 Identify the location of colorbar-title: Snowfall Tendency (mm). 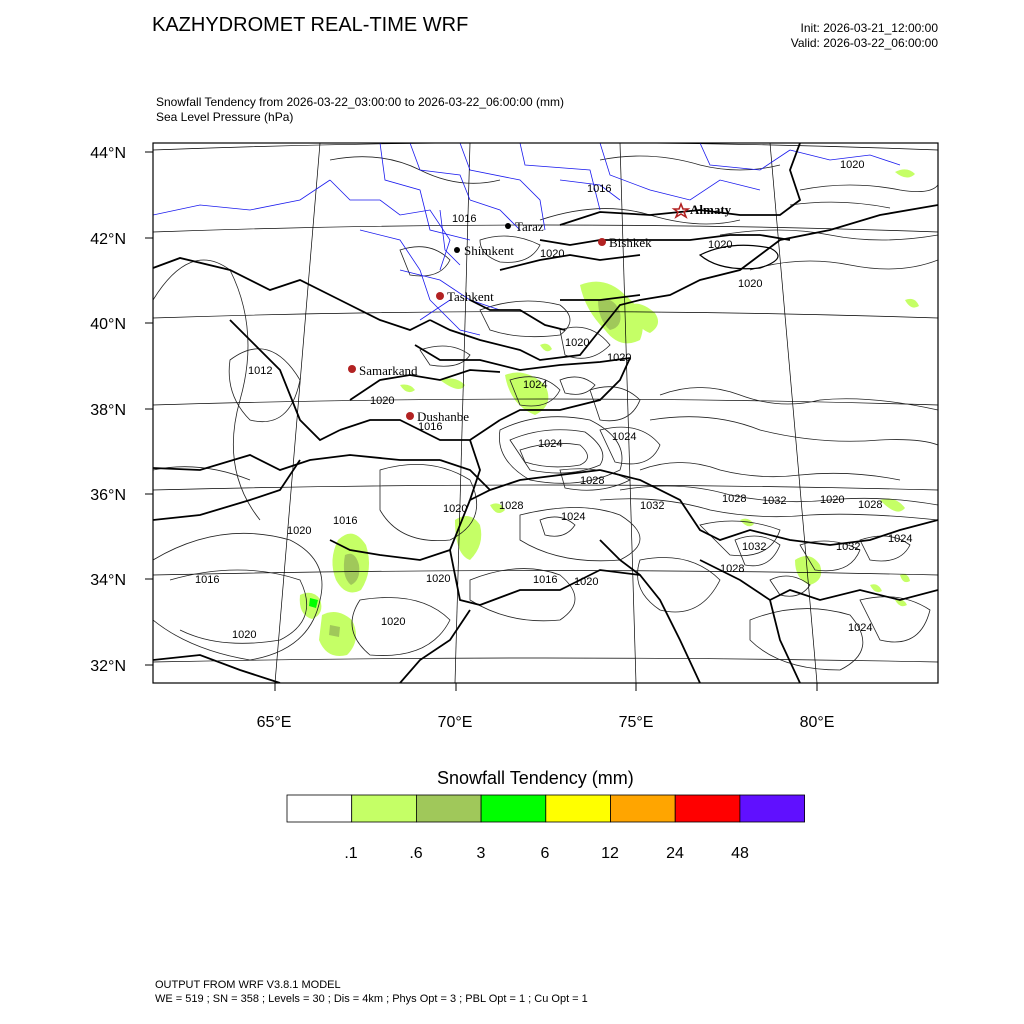
(535, 778).